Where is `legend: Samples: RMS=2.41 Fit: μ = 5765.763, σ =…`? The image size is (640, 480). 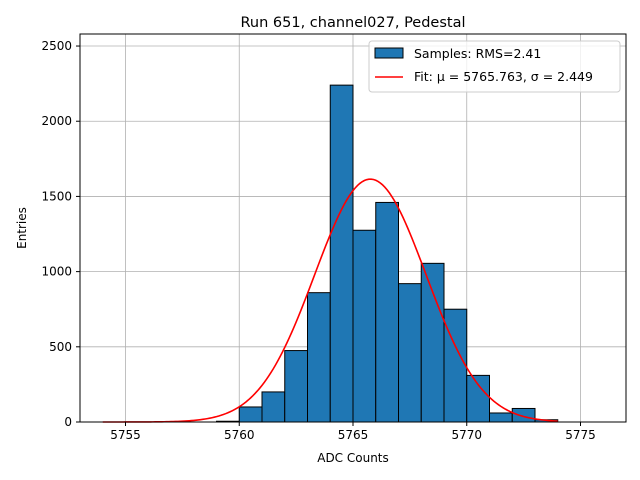
legend: Samples: RMS=2.41 Fit: μ = 5765.763, σ =… is located at coordinates (494, 66).